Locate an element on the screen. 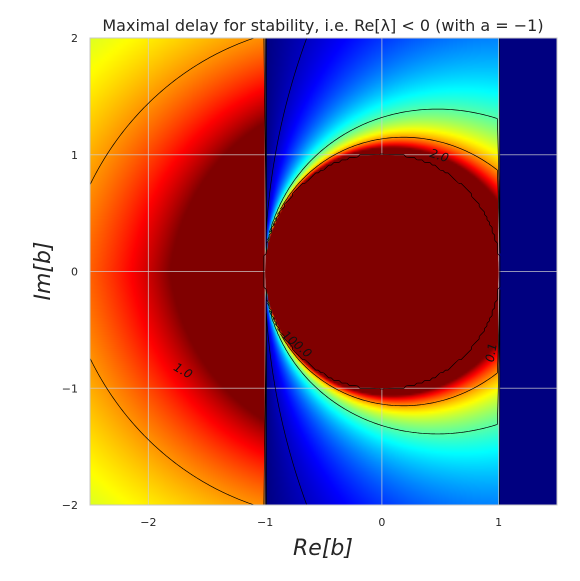 This screenshot has height=581, width=580. x-tick-label: −1 is located at coordinates (265, 522).